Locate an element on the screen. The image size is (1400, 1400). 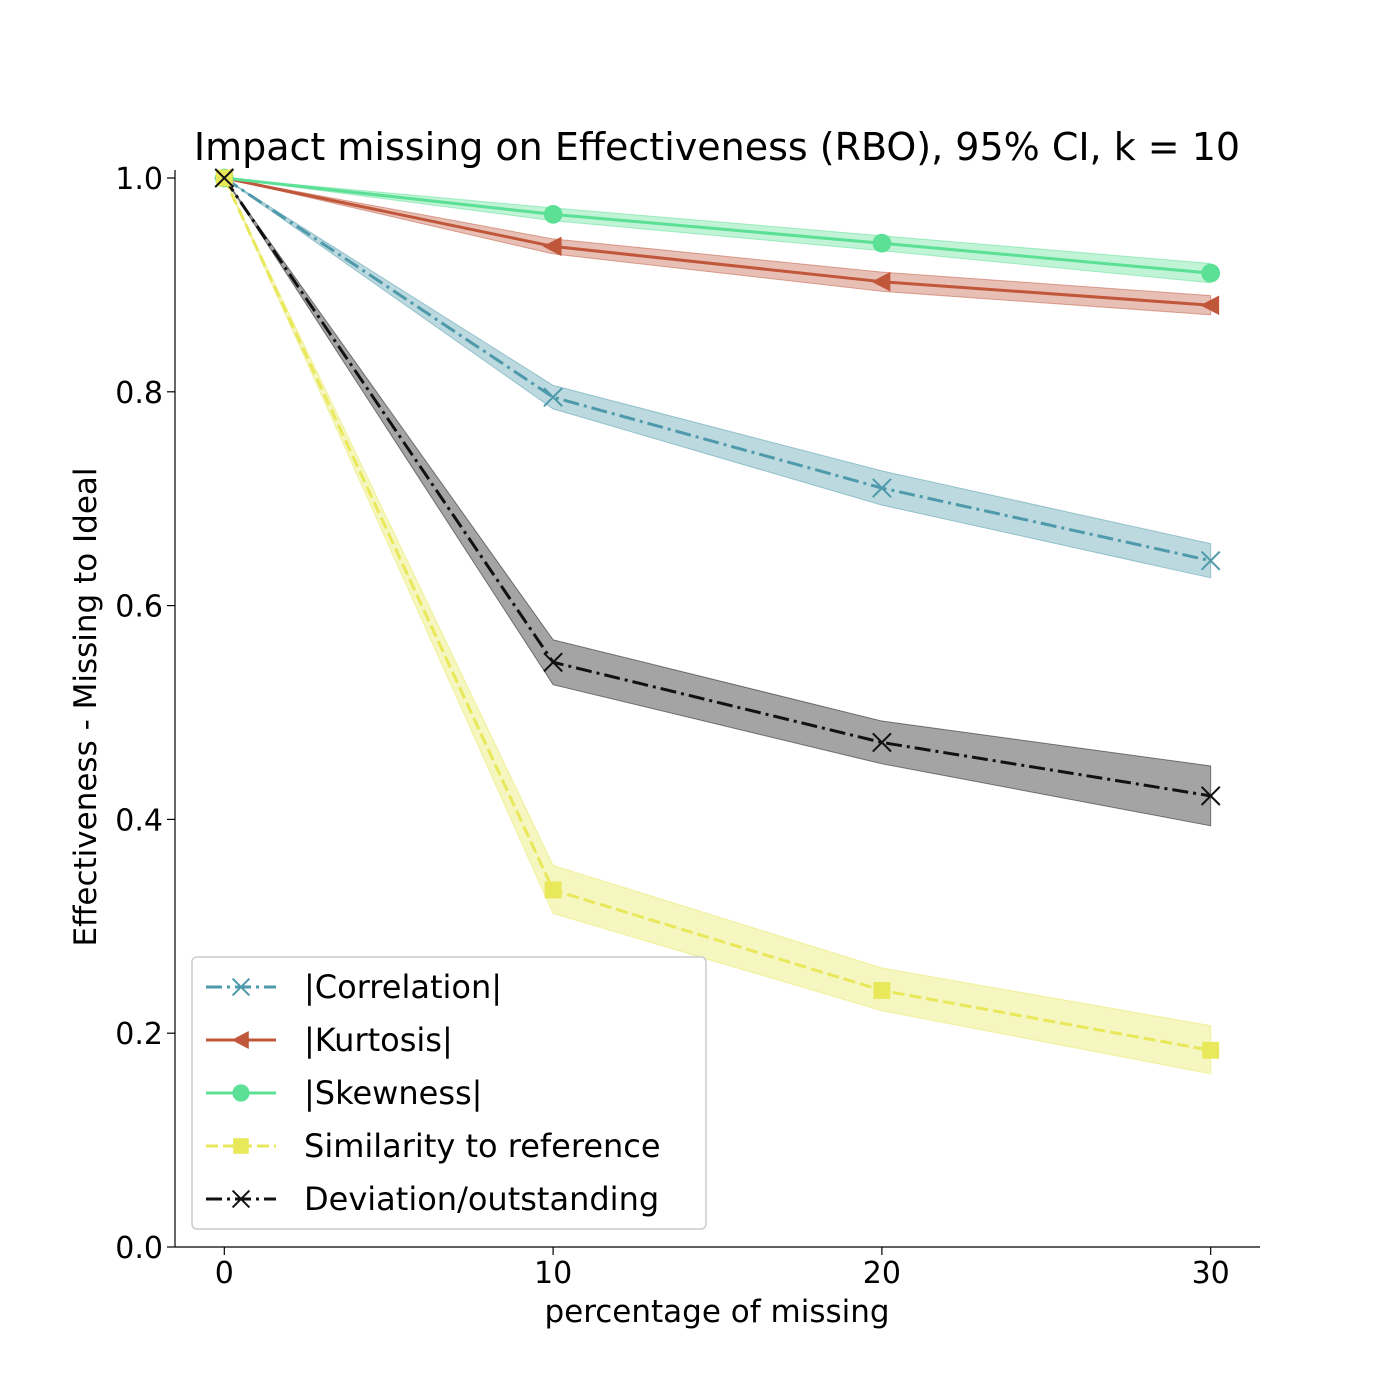
legend-label-0: |Correlation| is located at coordinates (403, 987).